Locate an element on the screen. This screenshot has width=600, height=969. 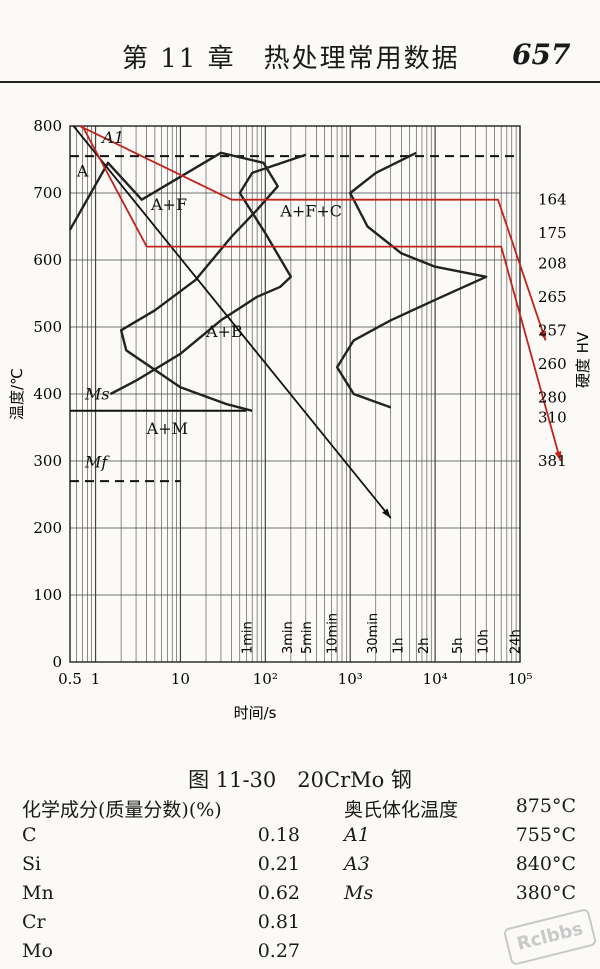
hardness-label: 175 is located at coordinates (552, 233).